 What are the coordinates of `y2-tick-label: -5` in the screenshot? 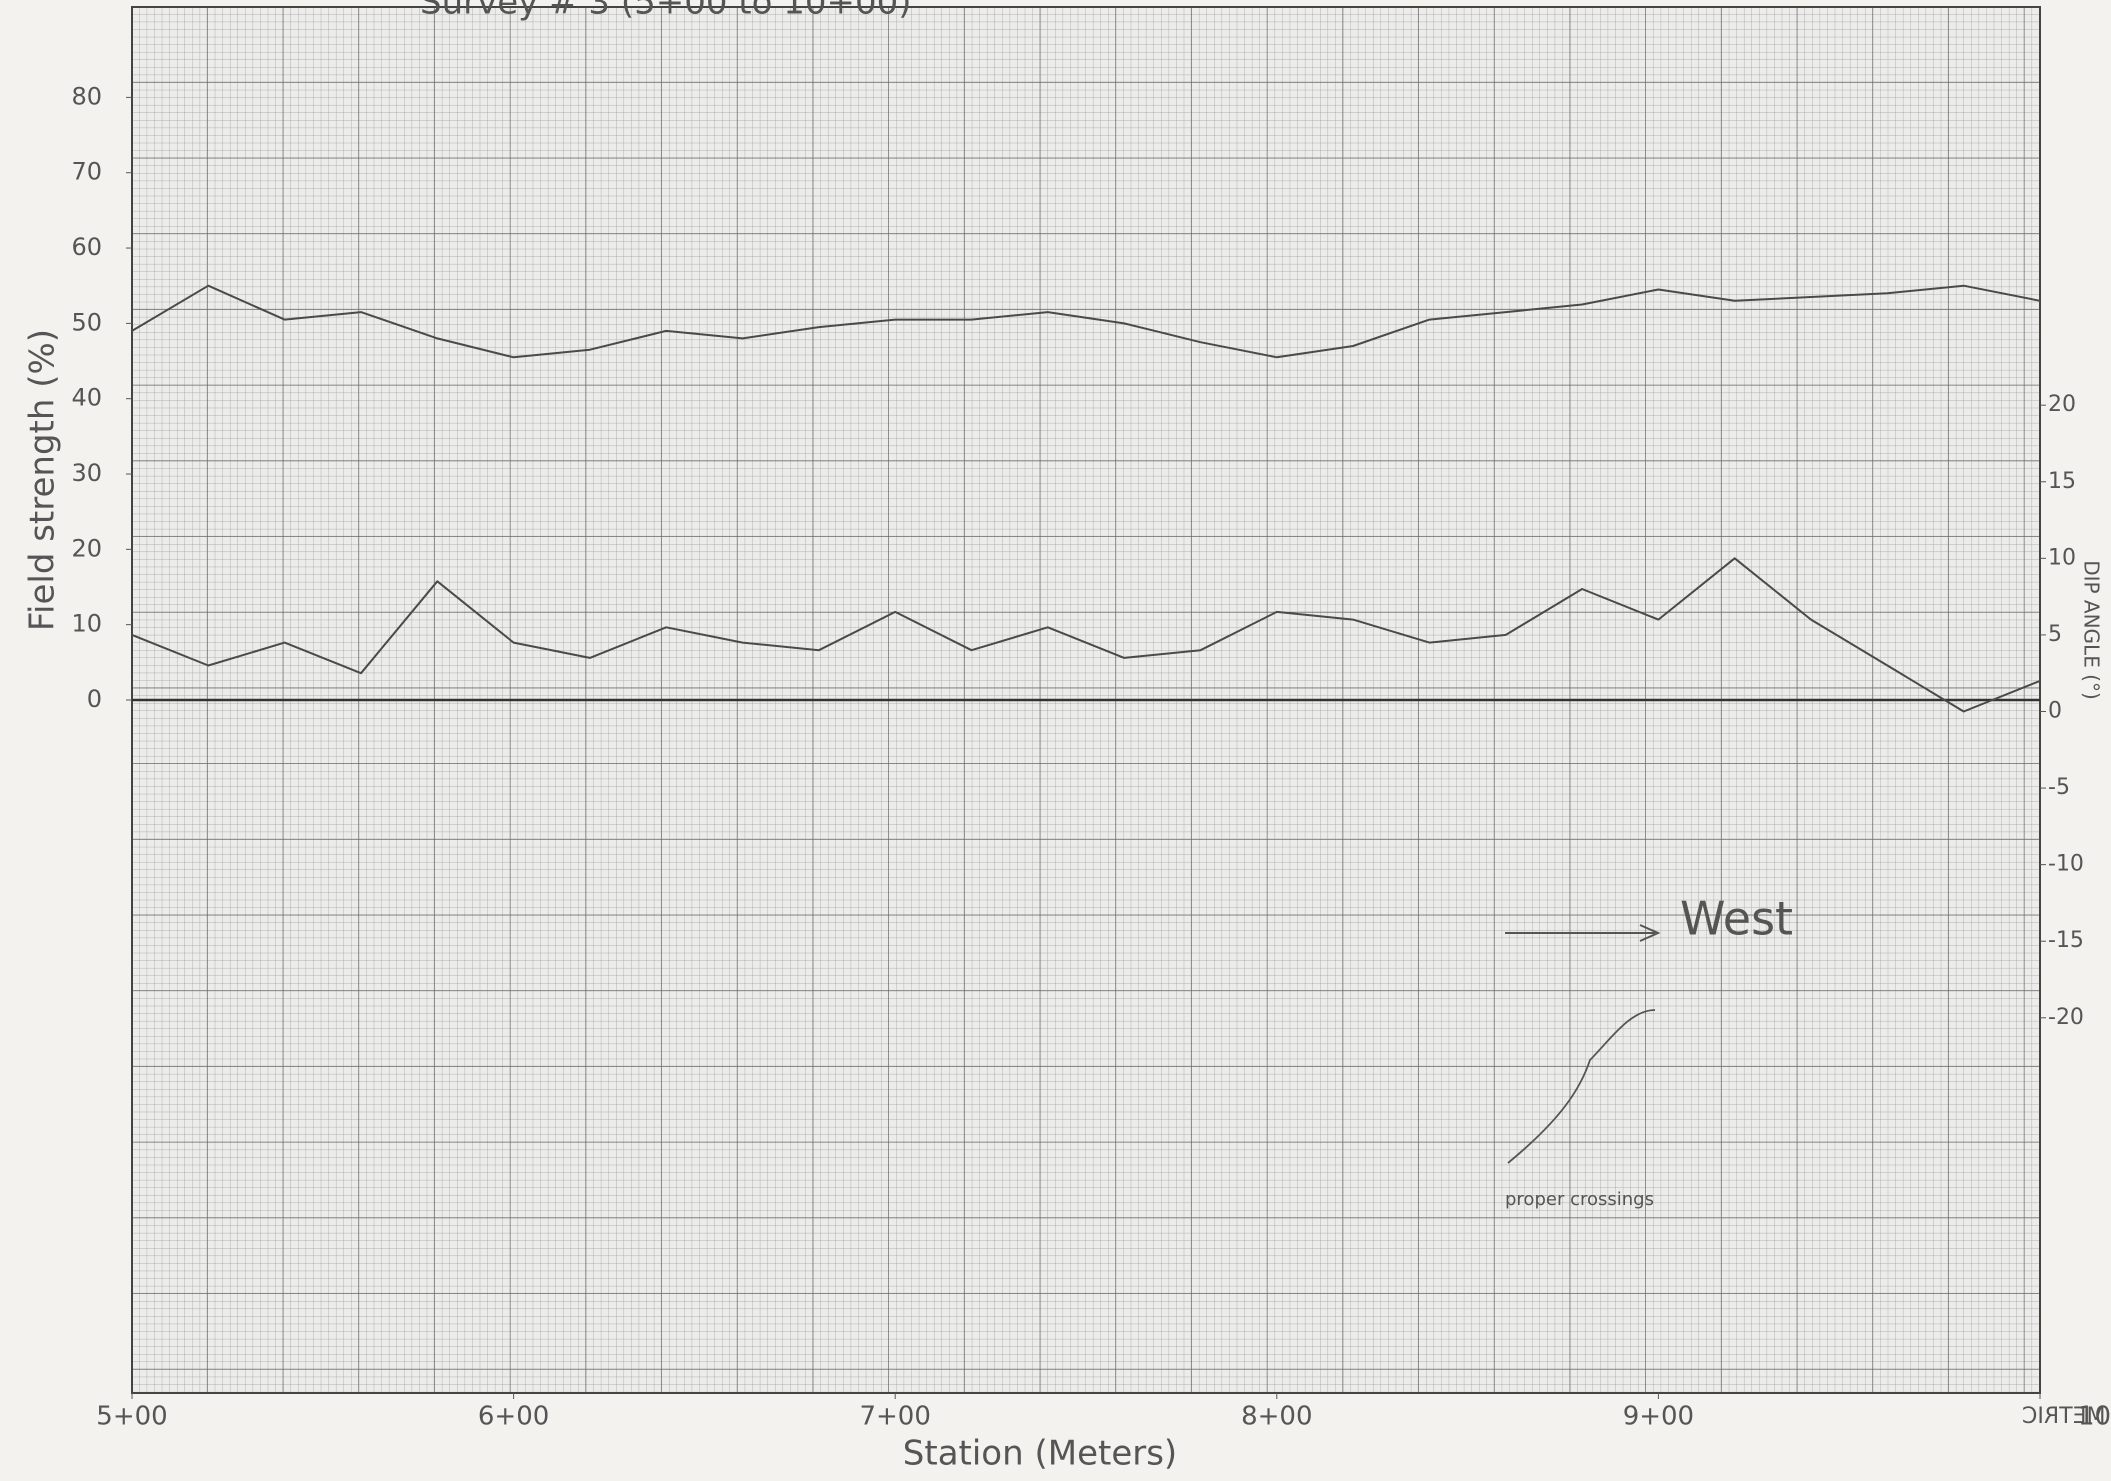 It's located at (2059, 787).